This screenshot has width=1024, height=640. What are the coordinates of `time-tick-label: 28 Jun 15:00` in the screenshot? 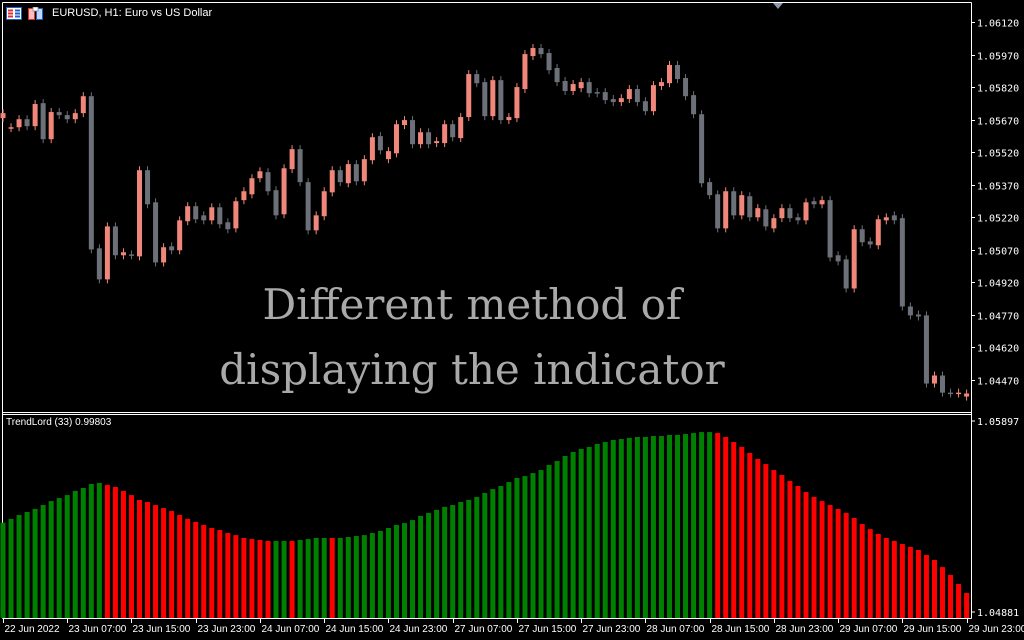 It's located at (741, 629).